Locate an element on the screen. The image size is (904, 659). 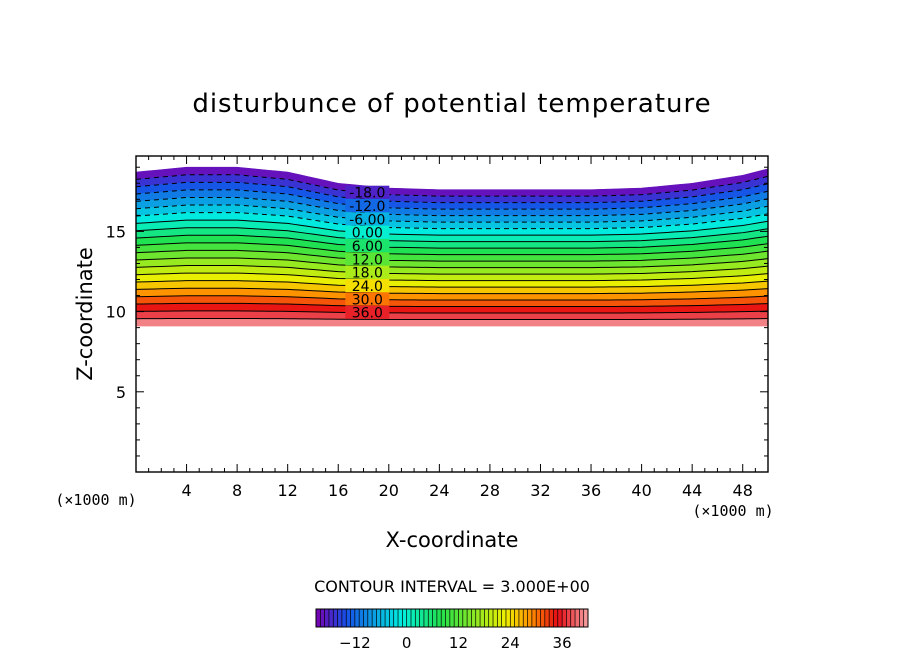
x-tick-label: 36 is located at coordinates (591, 490).